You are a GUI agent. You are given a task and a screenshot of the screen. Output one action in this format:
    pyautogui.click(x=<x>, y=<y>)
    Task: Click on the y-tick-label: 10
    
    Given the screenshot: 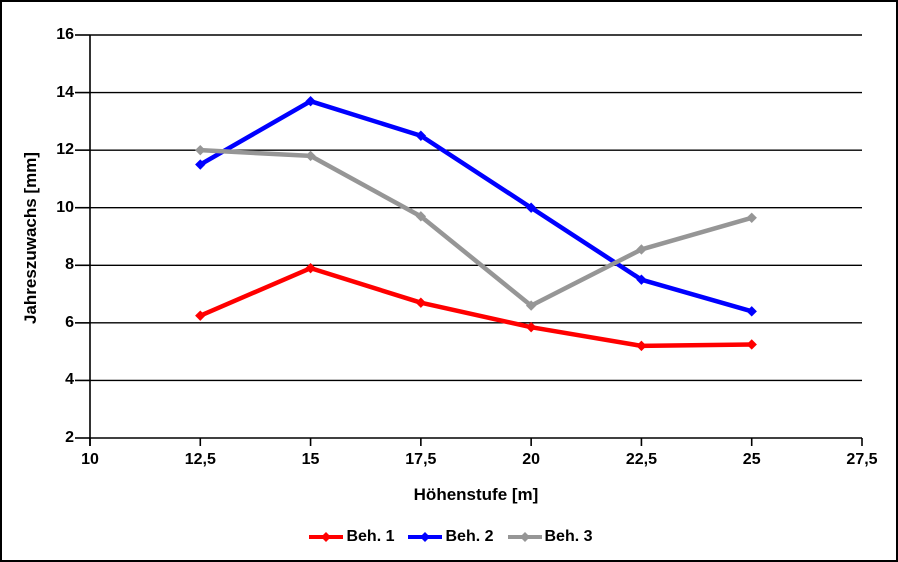 What is the action you would take?
    pyautogui.click(x=65, y=207)
    